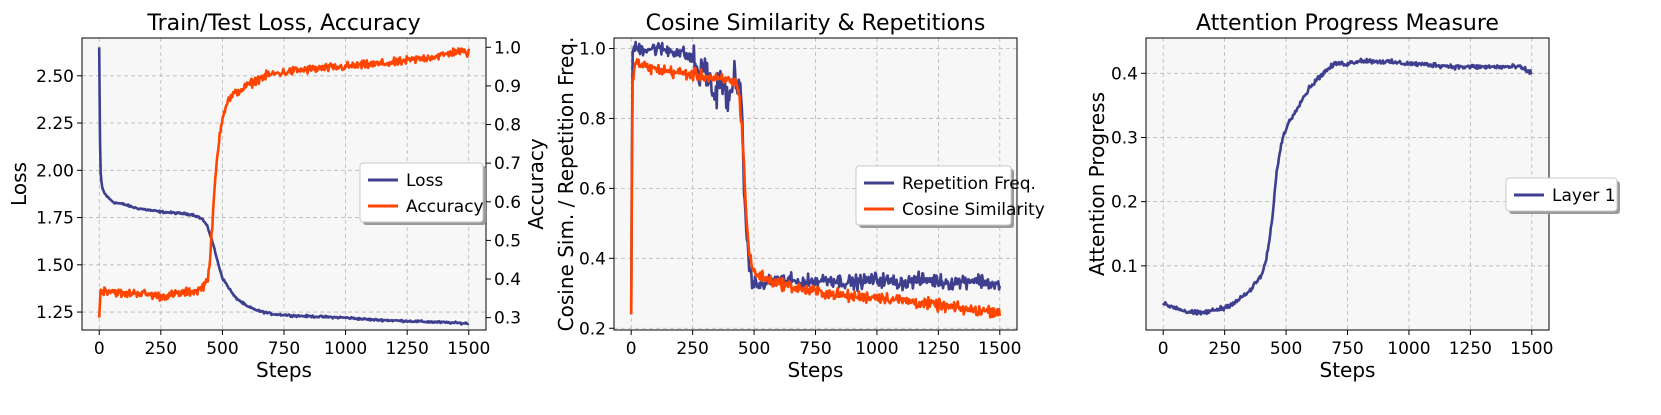  What do you see at coordinates (592, 119) in the screenshot?
I see `y-tick-label: 0.8` at bounding box center [592, 119].